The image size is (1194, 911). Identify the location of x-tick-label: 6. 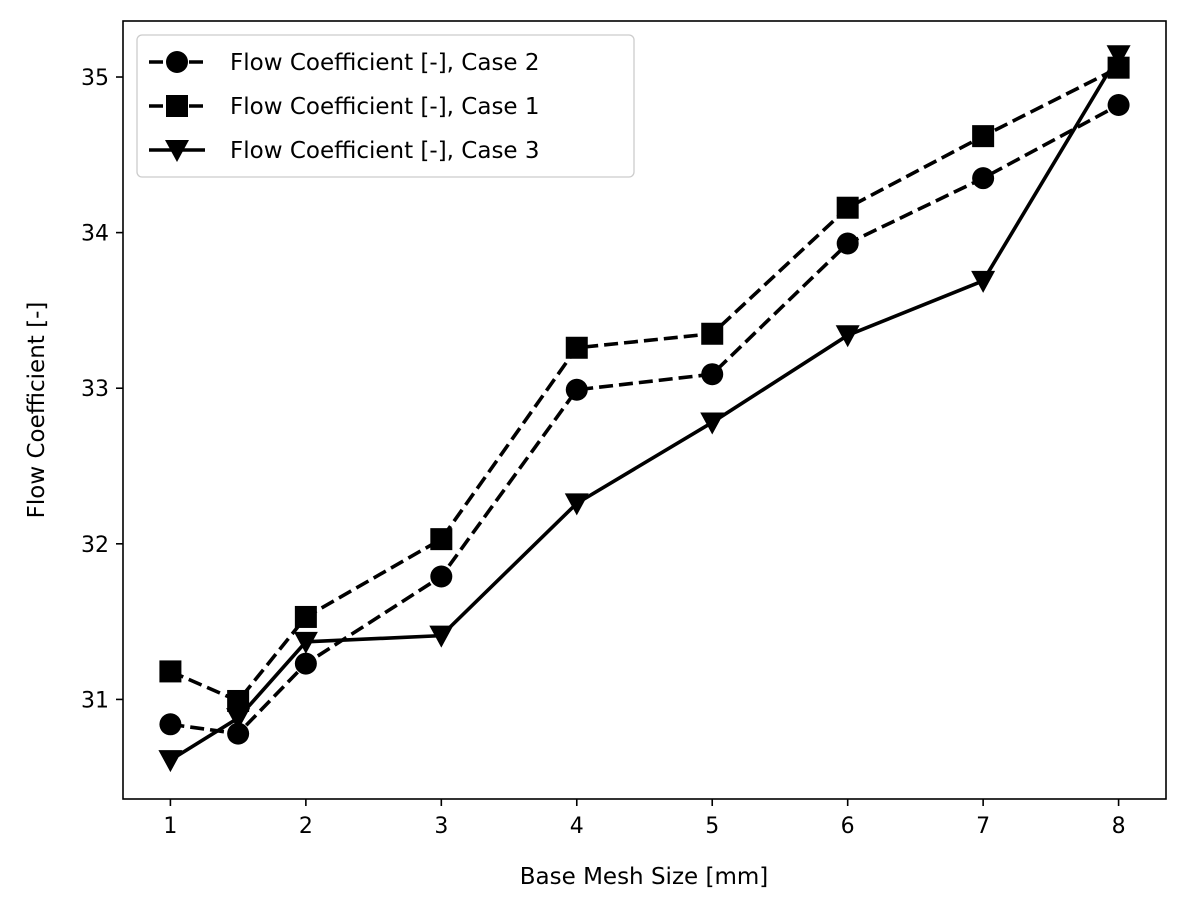
(848, 826).